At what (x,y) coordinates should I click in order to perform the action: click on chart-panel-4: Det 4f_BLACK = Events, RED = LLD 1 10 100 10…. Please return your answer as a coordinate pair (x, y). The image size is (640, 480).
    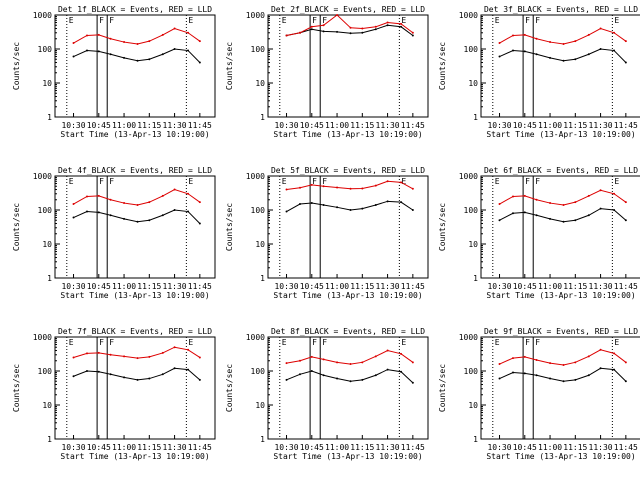
    Looking at the image, I should click on (114, 233).